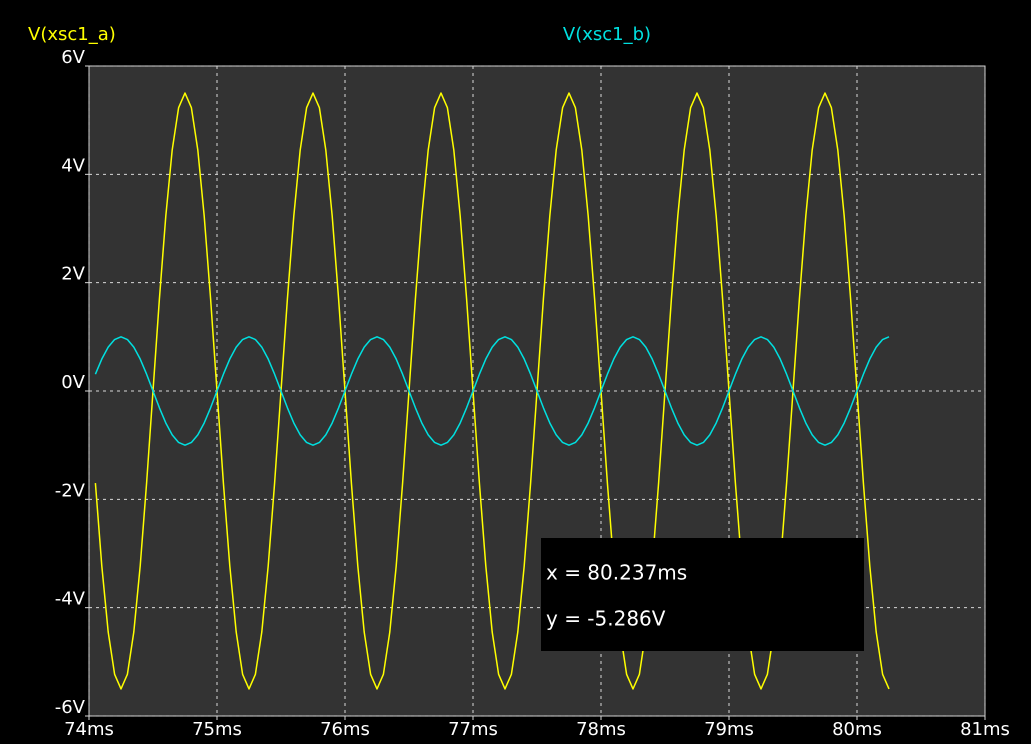 The height and width of the screenshot is (744, 1031). I want to click on signal-trace, so click(492, 391).